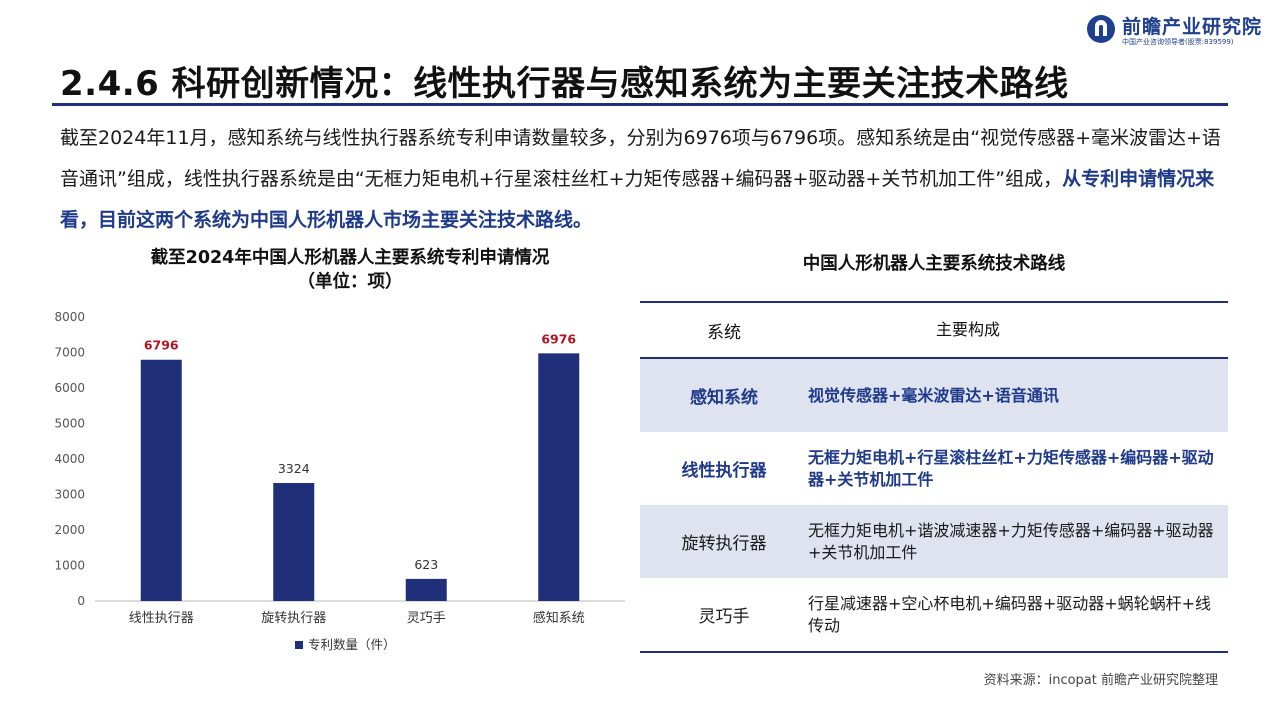 The width and height of the screenshot is (1280, 720). I want to click on bar-value-label: 6976, so click(558, 338).